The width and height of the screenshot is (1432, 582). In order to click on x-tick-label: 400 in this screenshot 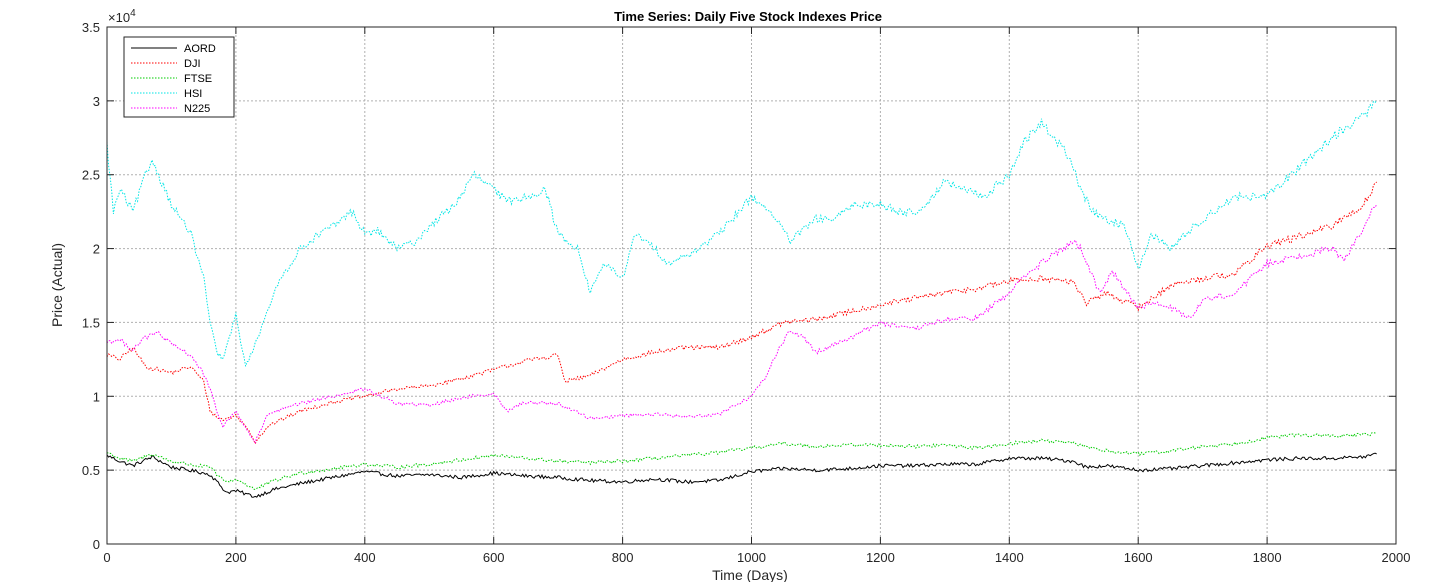, I will do `click(365, 557)`.